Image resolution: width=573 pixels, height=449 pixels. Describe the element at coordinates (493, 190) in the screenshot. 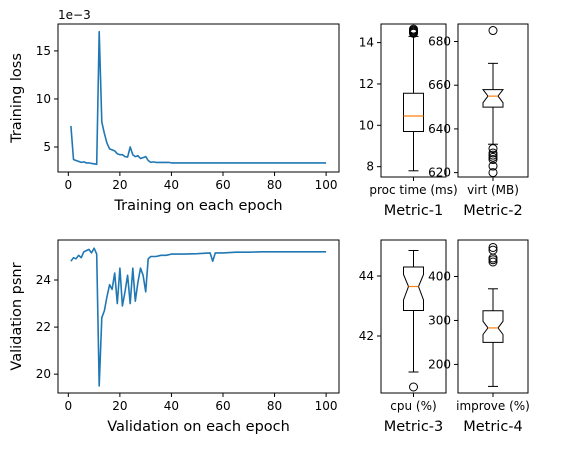

I see `x-tick-label: virt (MB)` at that location.